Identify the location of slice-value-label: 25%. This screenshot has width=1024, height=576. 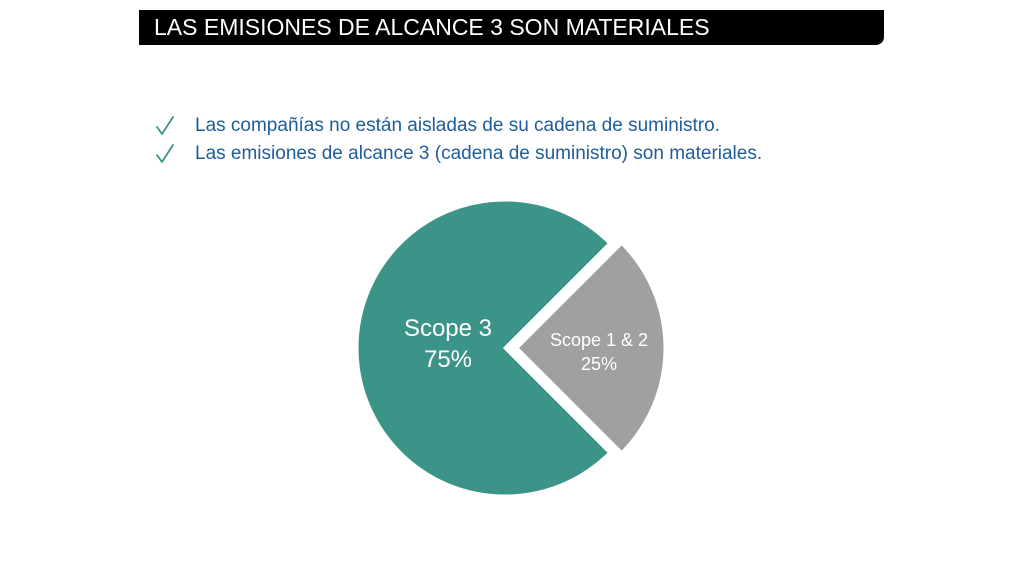
(599, 364).